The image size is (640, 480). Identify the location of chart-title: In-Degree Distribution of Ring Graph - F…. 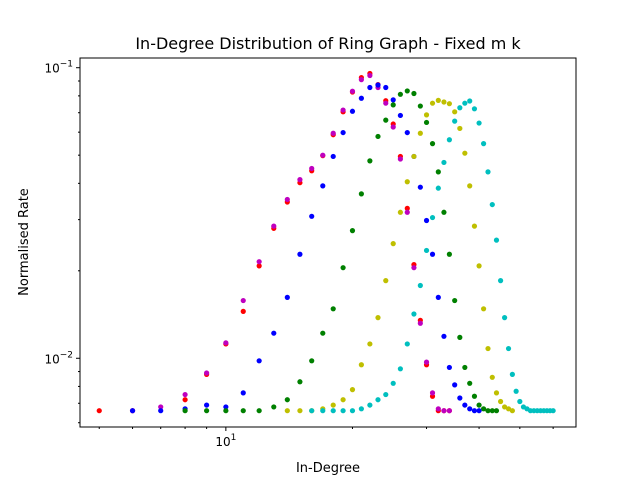
(328, 43).